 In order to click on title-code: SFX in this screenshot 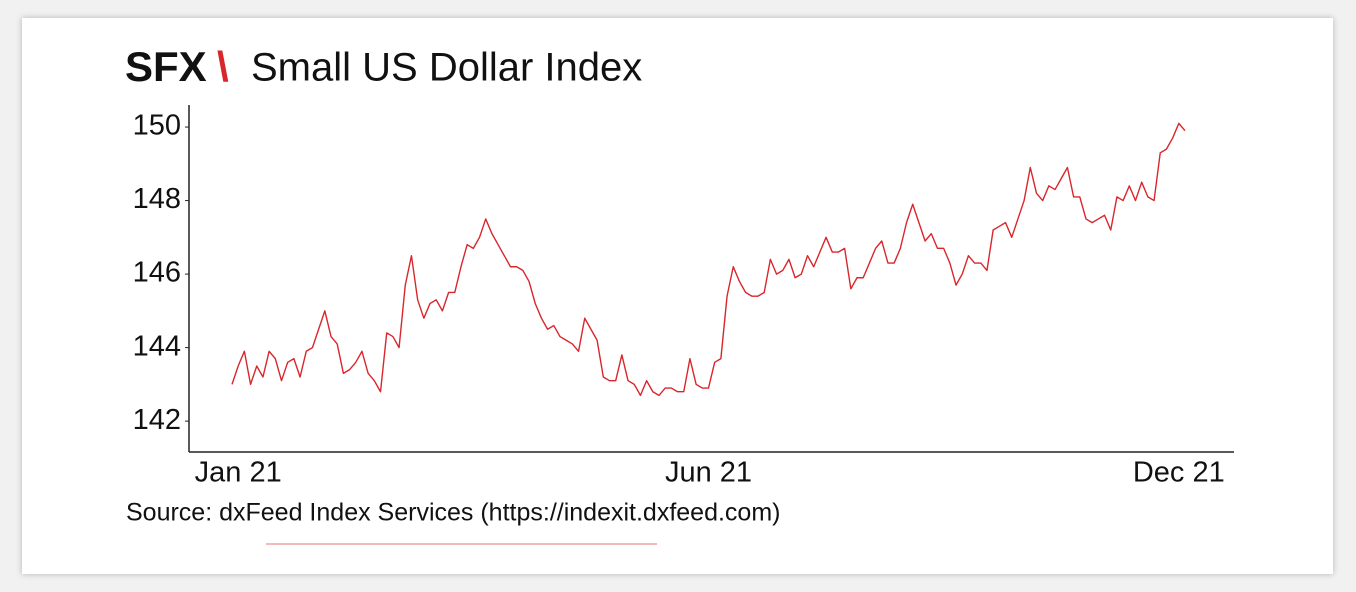, I will do `click(166, 66)`.